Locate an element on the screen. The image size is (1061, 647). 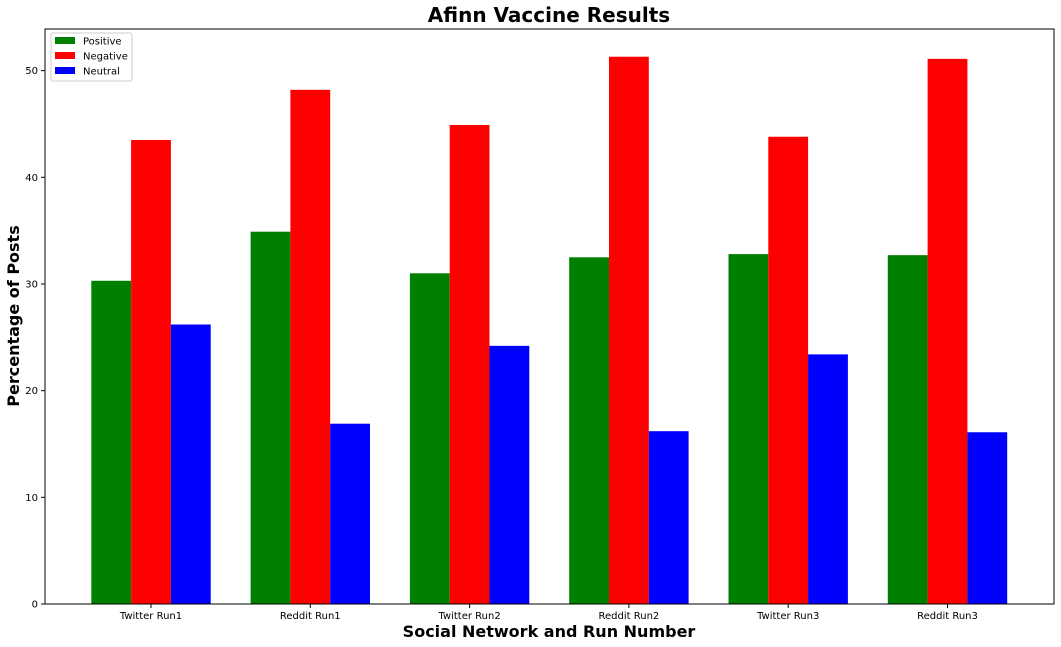
y-axis: 0 10 20 30 40 50 is located at coordinates (35, 338).